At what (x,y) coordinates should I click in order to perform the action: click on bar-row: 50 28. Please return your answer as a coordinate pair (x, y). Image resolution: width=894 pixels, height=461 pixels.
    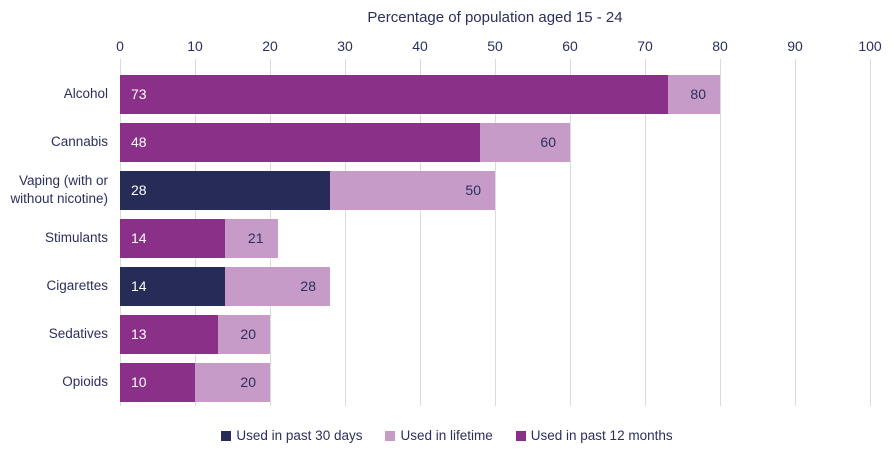
    Looking at the image, I should click on (495, 190).